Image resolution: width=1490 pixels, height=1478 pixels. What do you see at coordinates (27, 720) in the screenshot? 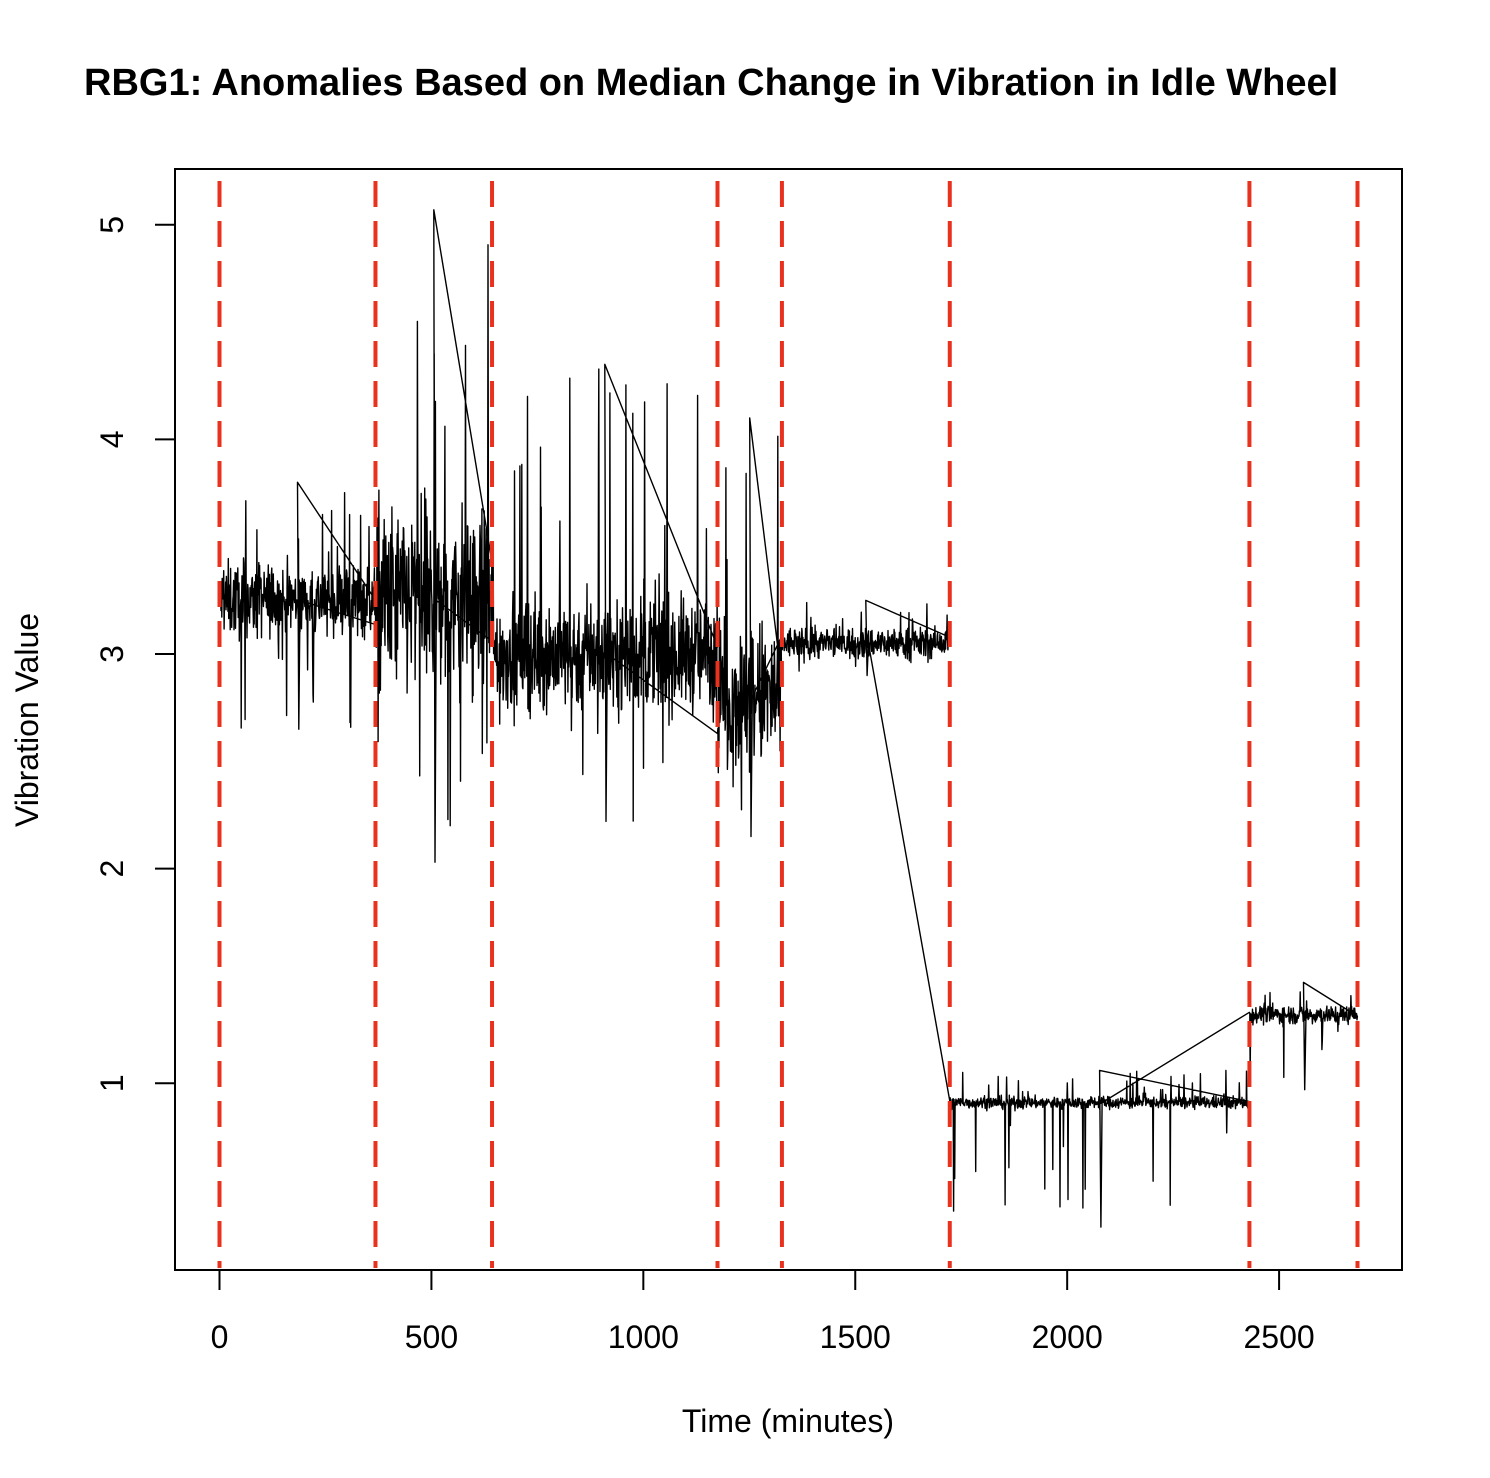
I see `y-axis-label: Vibration Value` at bounding box center [27, 720].